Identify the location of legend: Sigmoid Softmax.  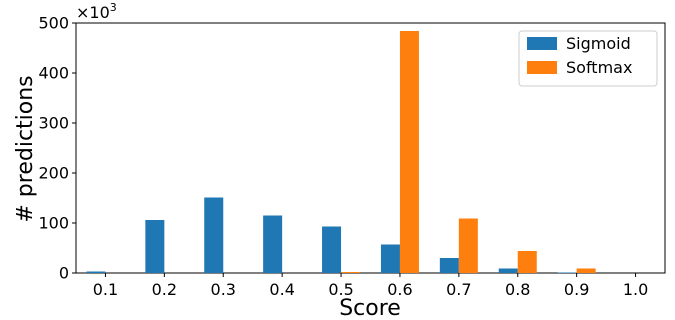
(588, 58).